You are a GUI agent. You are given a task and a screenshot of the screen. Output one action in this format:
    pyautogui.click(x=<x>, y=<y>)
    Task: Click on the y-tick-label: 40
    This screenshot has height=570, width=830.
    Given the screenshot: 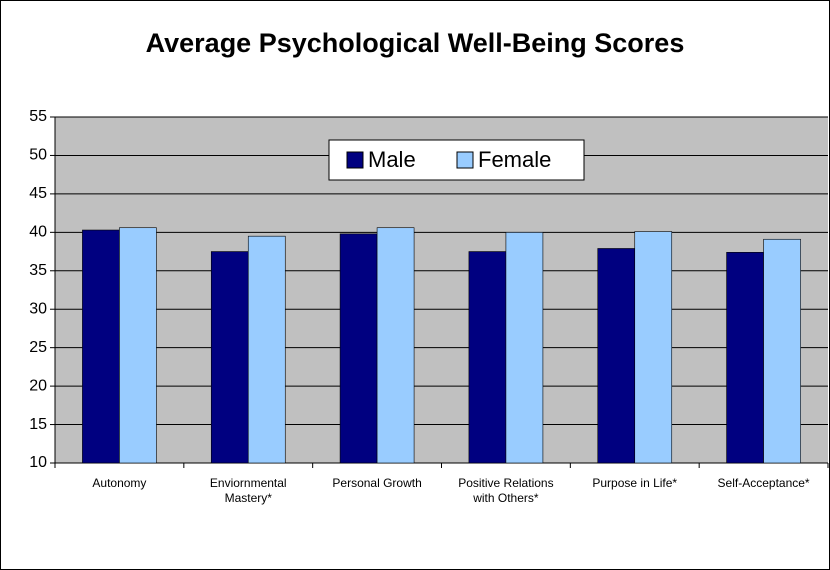 What is the action you would take?
    pyautogui.click(x=38, y=232)
    